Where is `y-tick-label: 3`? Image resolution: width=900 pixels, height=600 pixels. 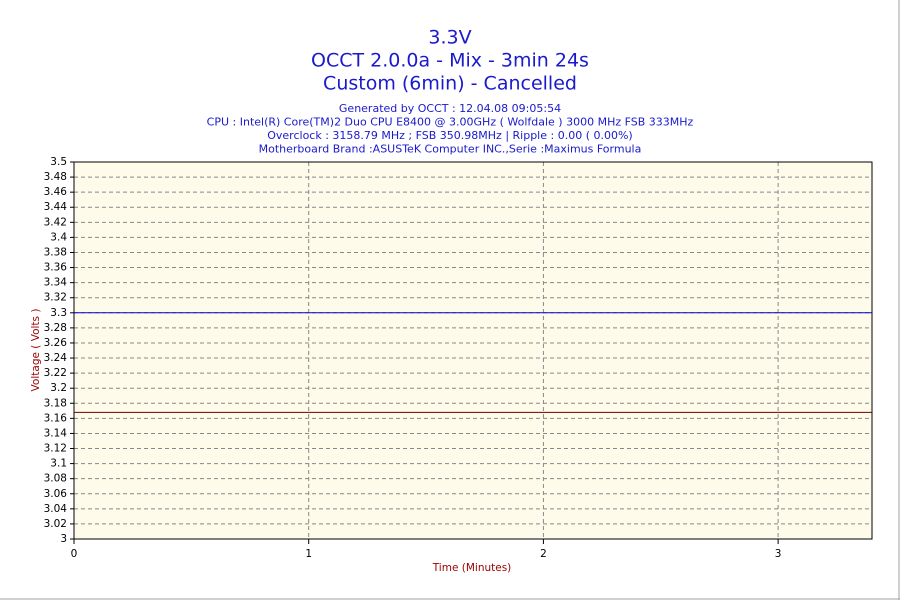 y-tick-label: 3 is located at coordinates (63, 539).